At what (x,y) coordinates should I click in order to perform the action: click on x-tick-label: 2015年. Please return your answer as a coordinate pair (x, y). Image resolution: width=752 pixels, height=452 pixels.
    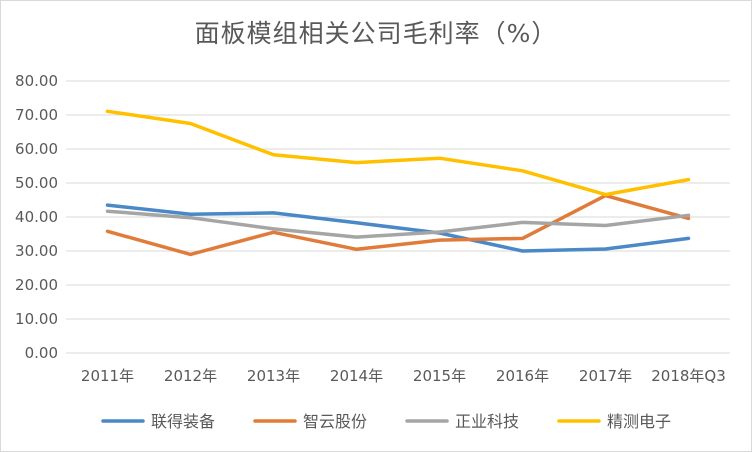
    Looking at the image, I should click on (439, 376).